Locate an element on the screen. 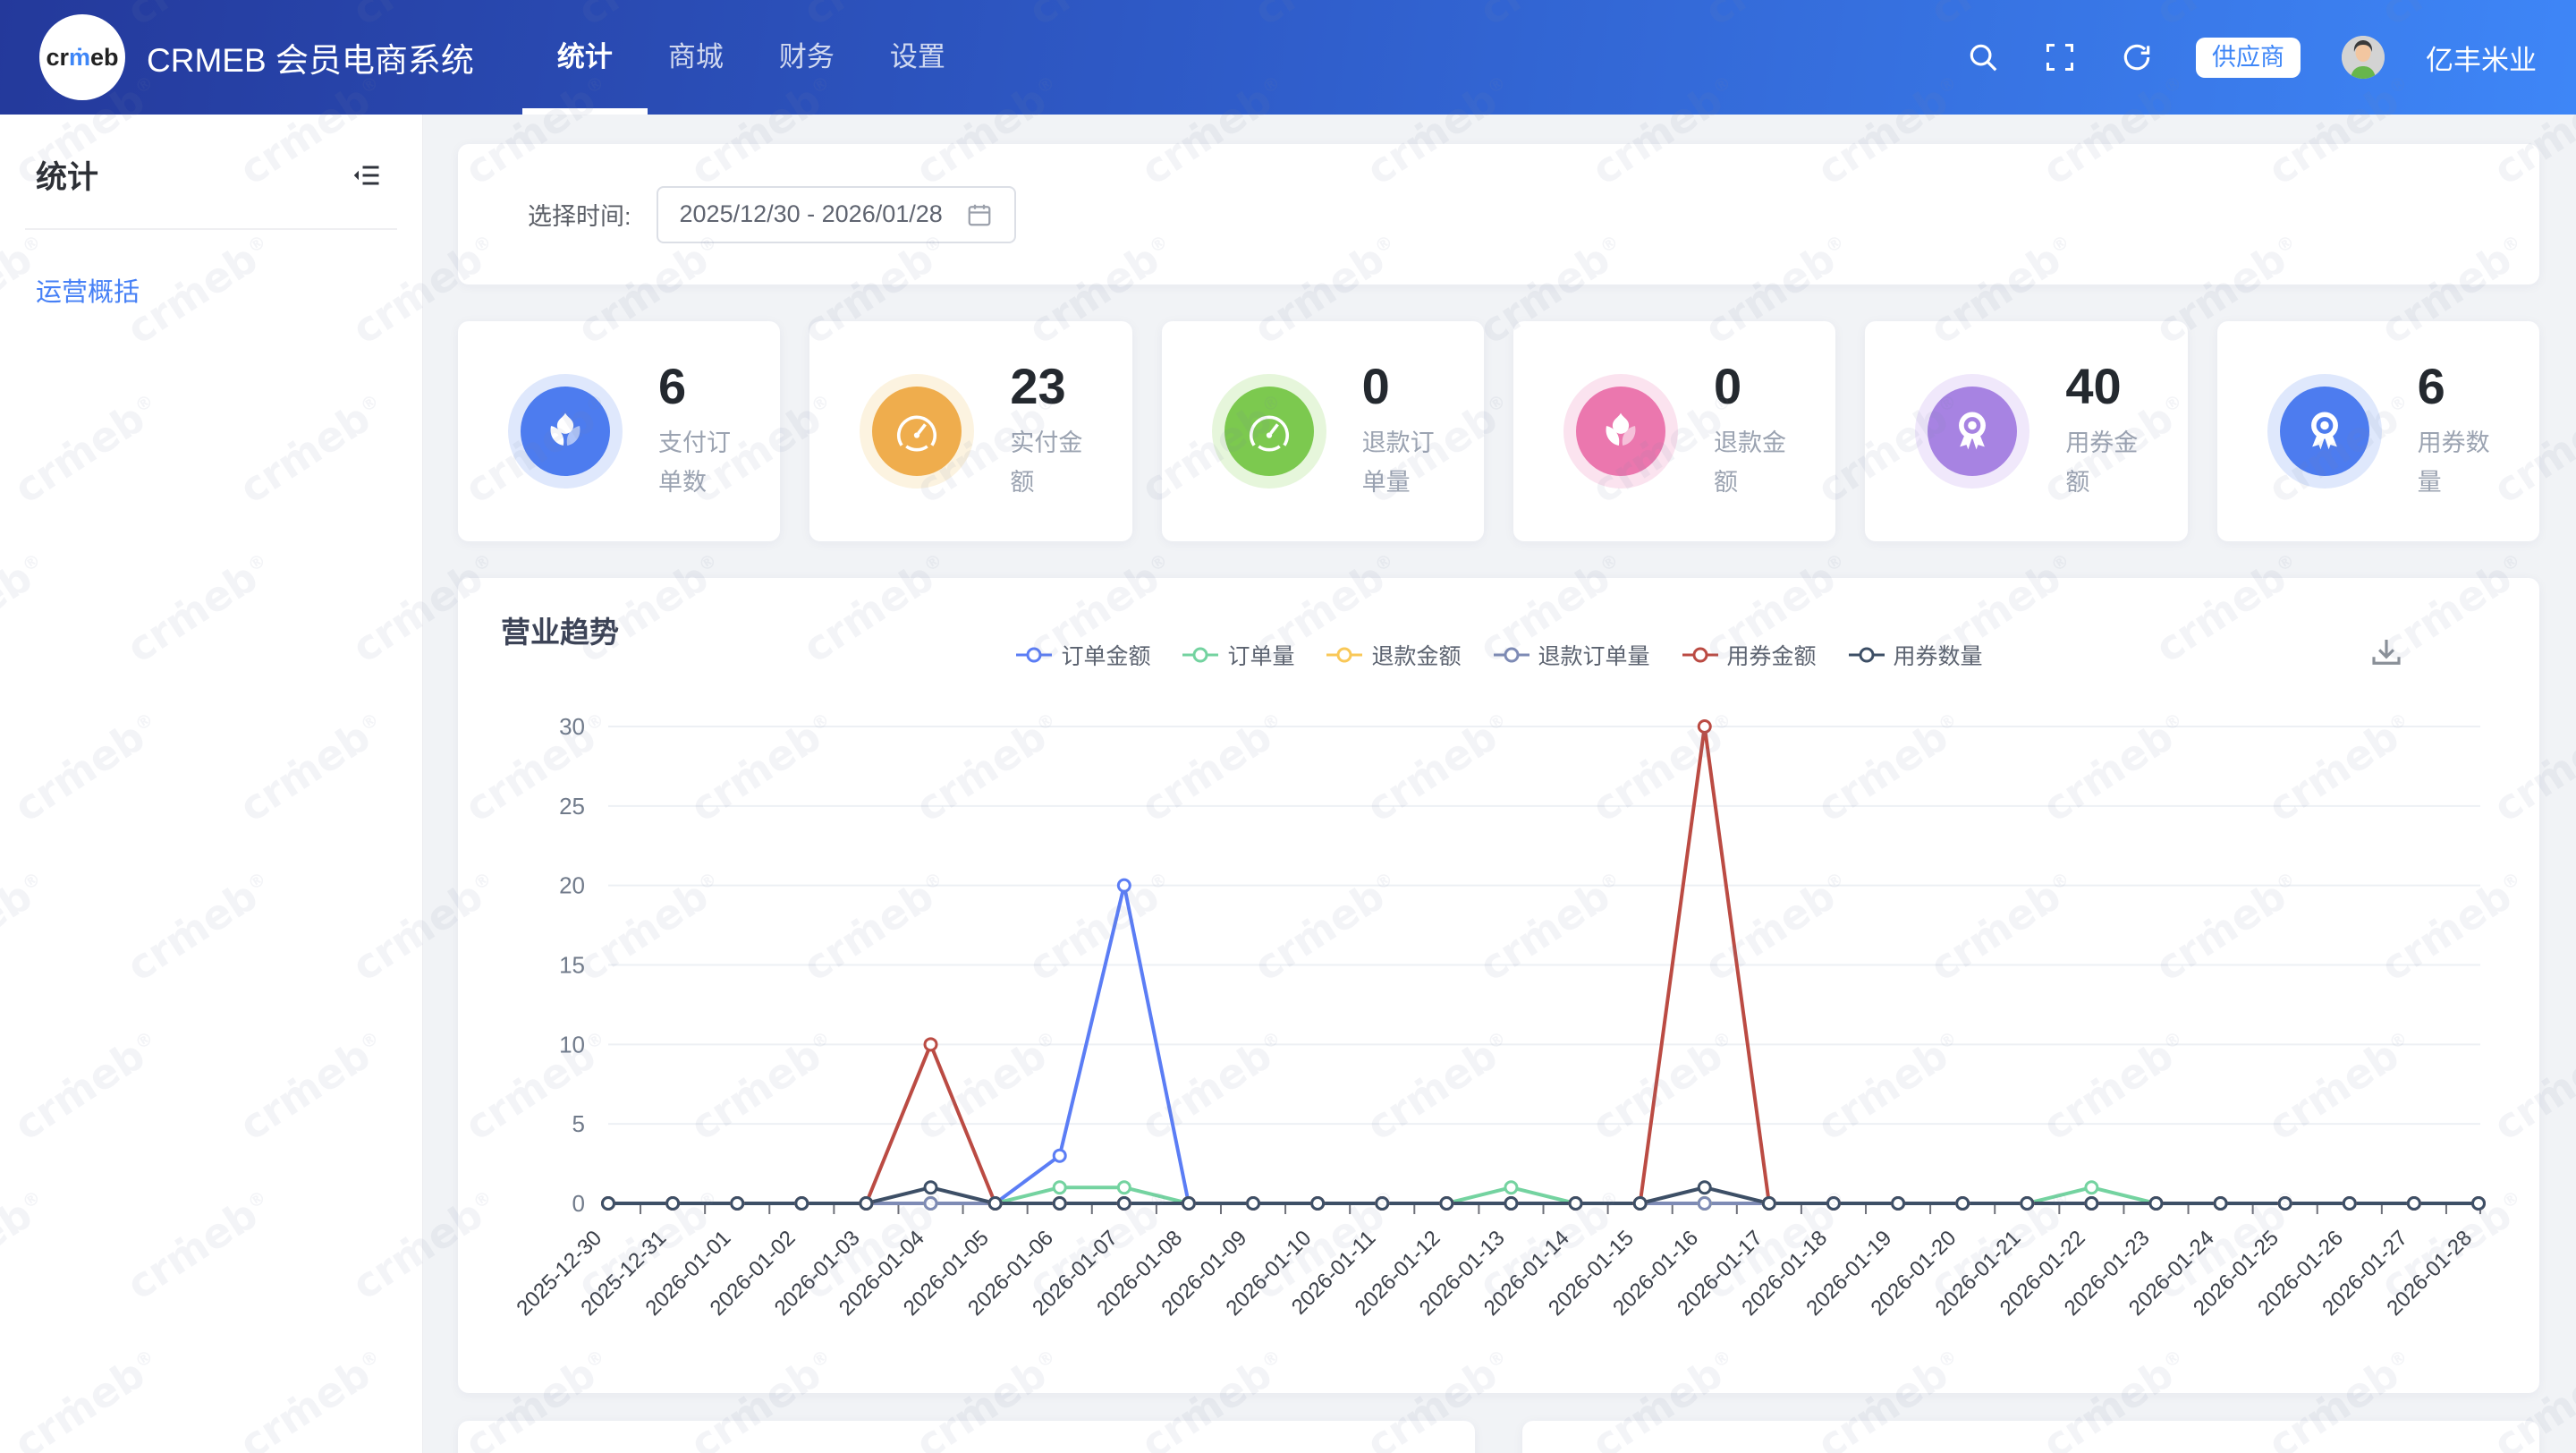 The height and width of the screenshot is (1453, 2576). stat-value: 23 is located at coordinates (1038, 385).